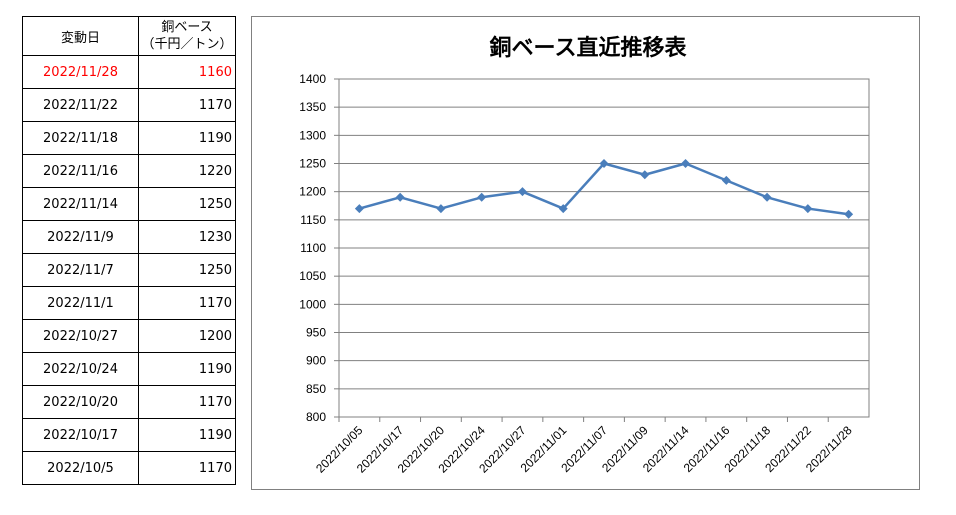 This screenshot has width=956, height=515. What do you see at coordinates (80, 204) in the screenshot?
I see `row-date: 2022/11/14` at bounding box center [80, 204].